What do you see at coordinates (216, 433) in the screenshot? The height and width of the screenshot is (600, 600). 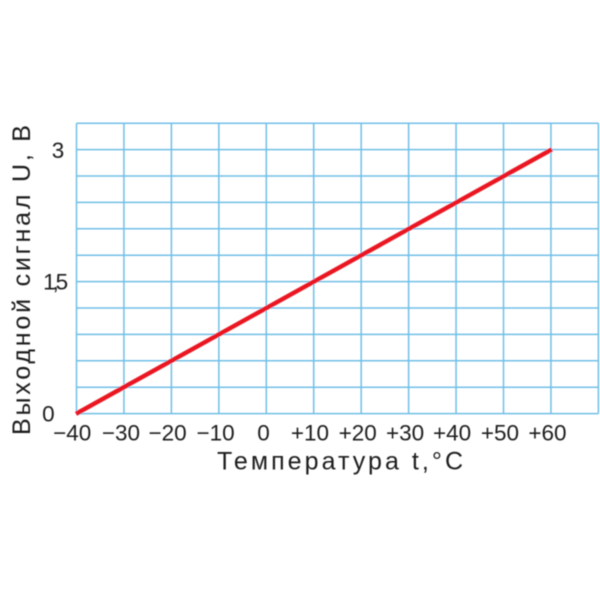 I see `svg-text: −10` at bounding box center [216, 433].